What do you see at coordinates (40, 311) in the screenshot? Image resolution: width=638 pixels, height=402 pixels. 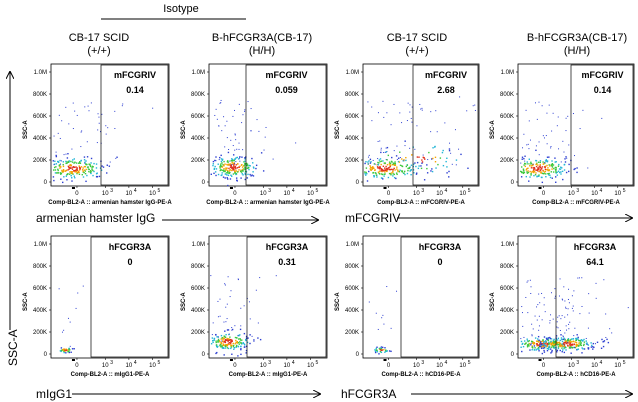 I see `y-tick-label: 400K` at bounding box center [40, 311].